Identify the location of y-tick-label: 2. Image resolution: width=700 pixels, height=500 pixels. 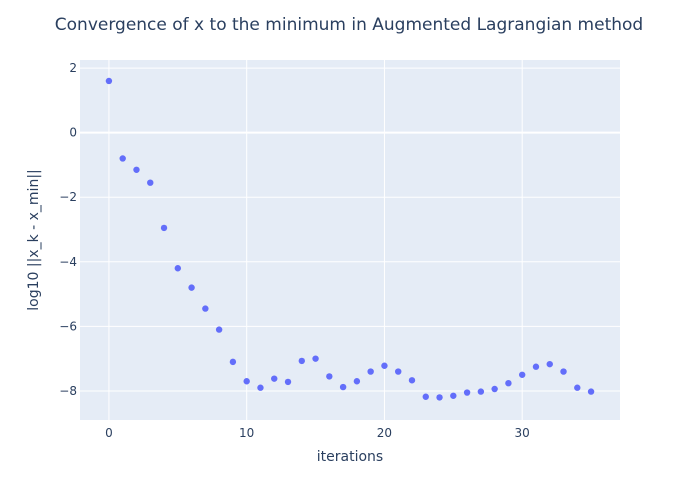
(73, 68).